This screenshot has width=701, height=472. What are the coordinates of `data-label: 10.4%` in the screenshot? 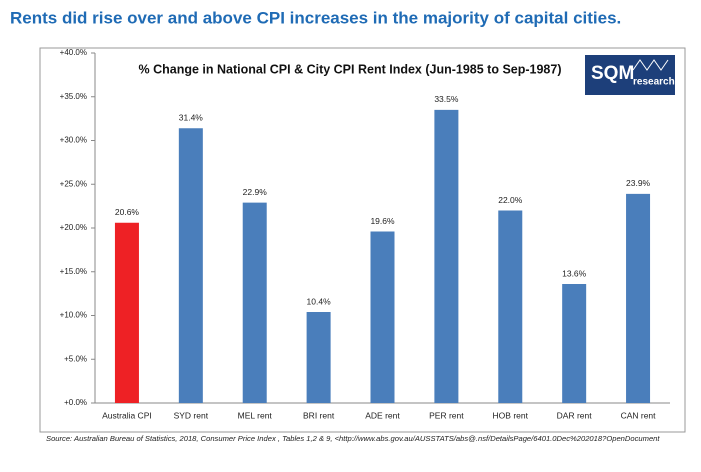 It's located at (319, 301).